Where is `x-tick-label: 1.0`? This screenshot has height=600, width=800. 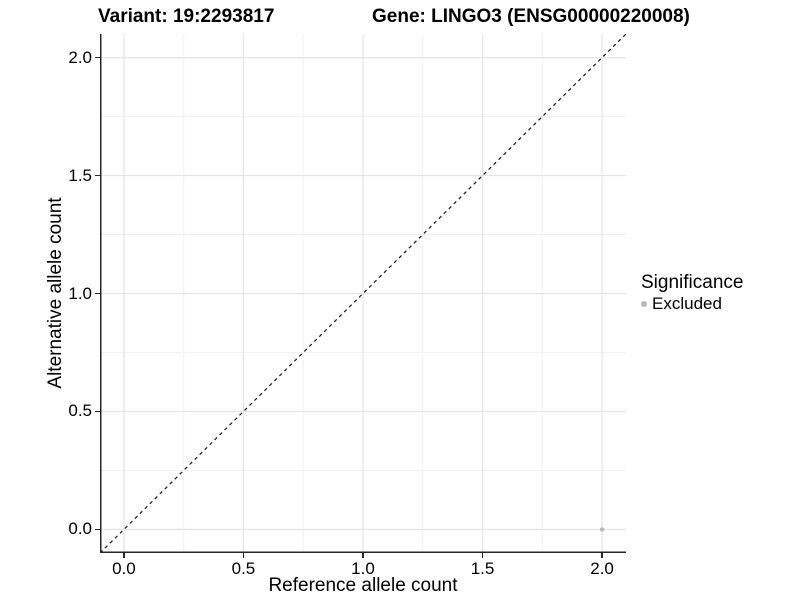
x-tick-label: 1.0 is located at coordinates (363, 568).